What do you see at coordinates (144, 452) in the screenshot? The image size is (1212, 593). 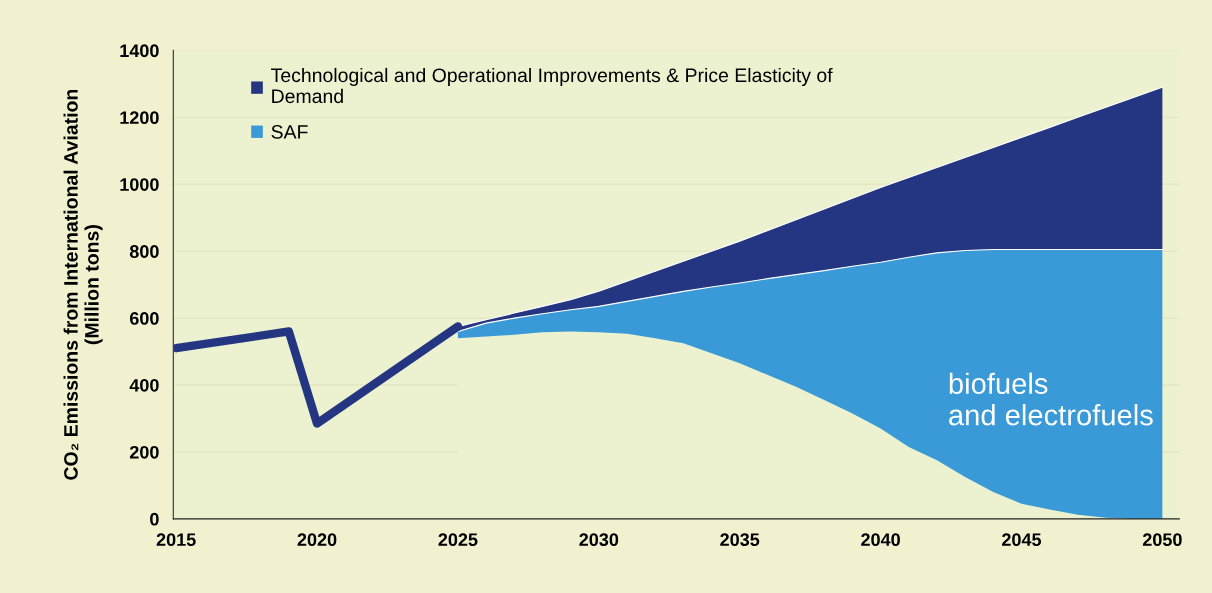 I see `y-tick-label: 200` at bounding box center [144, 452].